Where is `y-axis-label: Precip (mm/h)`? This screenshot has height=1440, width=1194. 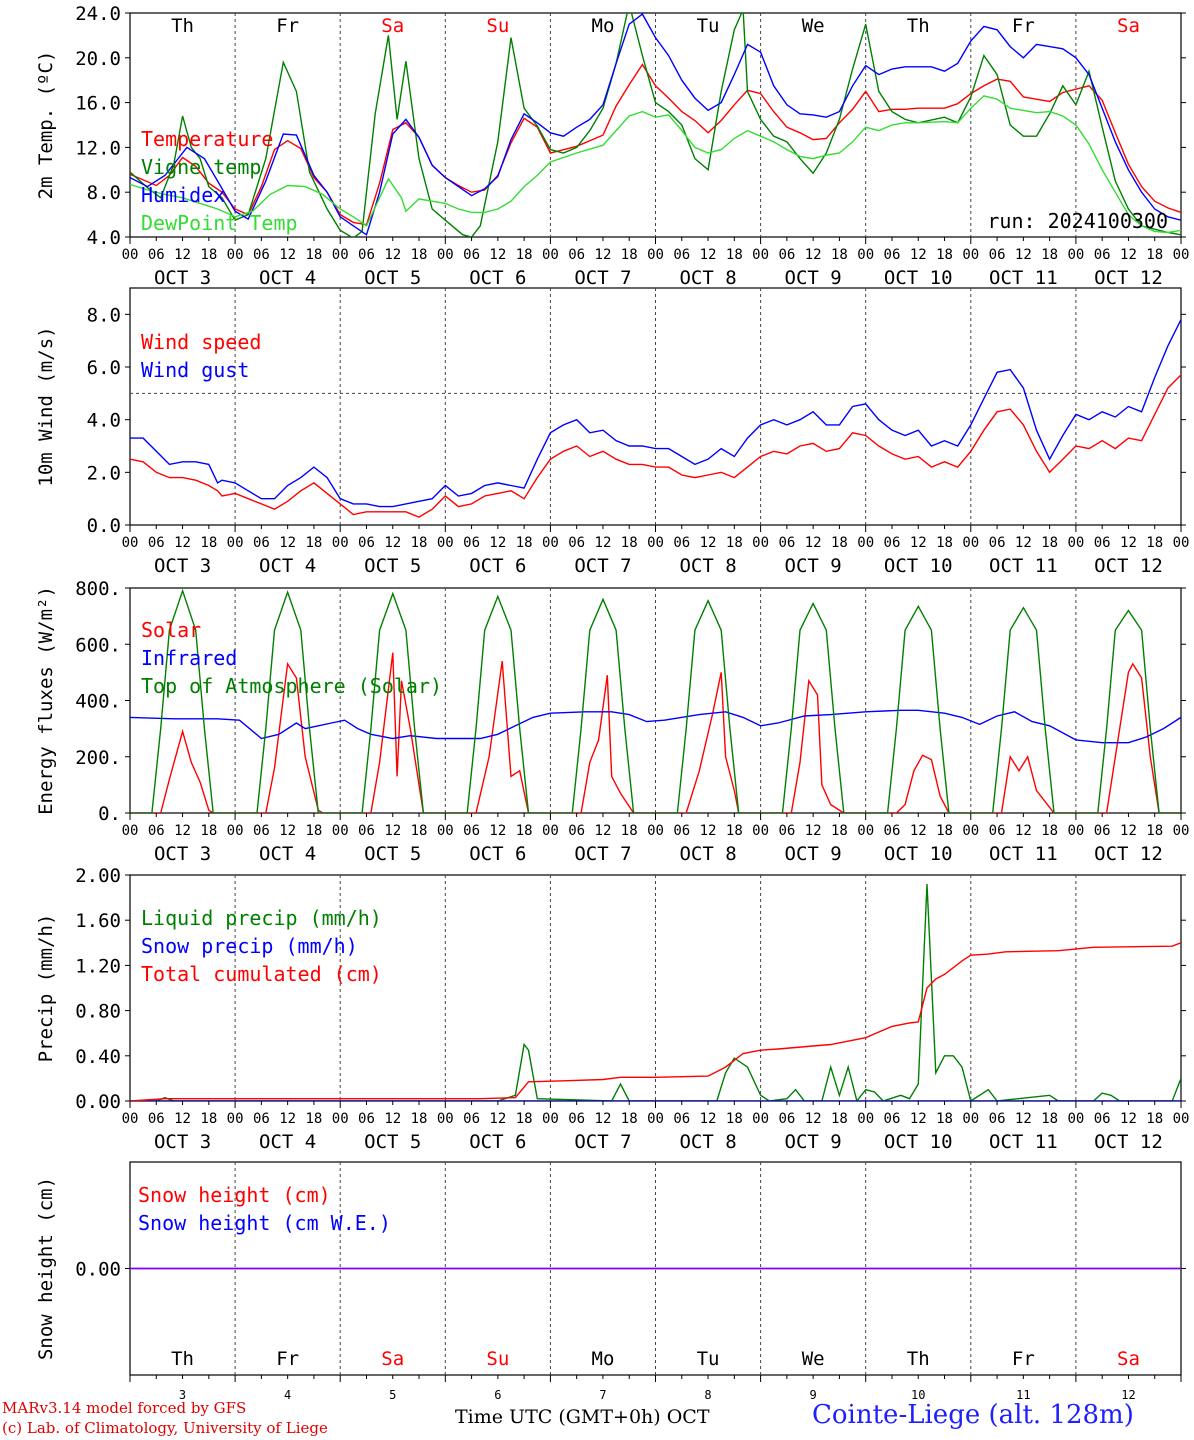 y-axis-label: Precip (mm/h) is located at coordinates (46, 988).